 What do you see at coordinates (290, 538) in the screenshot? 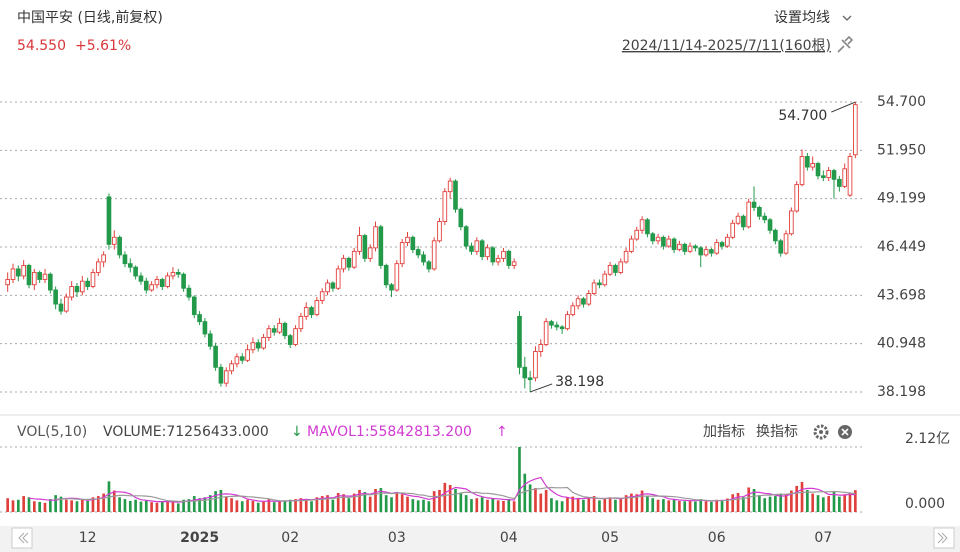
I see `x-tick-label: 02` at bounding box center [290, 538].